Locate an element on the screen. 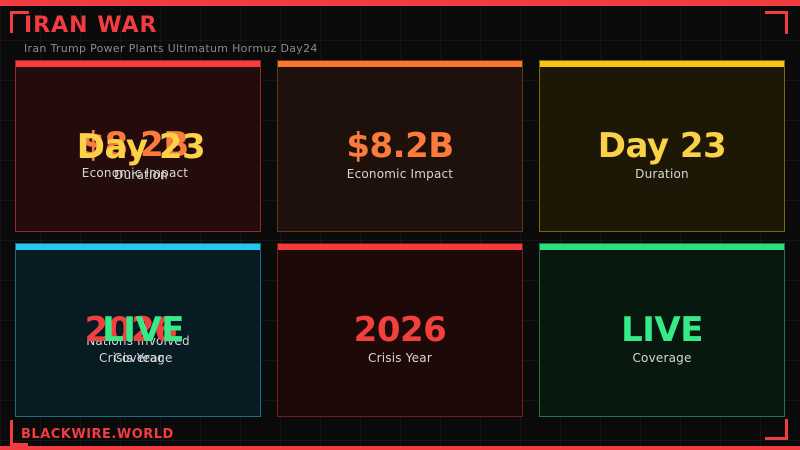 The height and width of the screenshot is (450, 800). top-accent-bar is located at coordinates (400, 3).